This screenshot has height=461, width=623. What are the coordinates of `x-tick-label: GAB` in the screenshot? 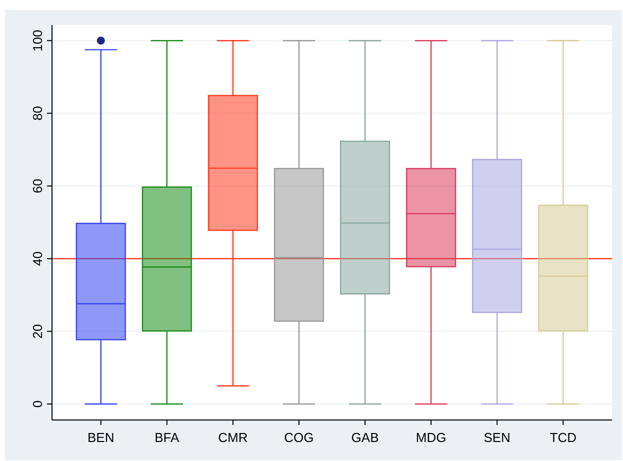 It's located at (365, 437).